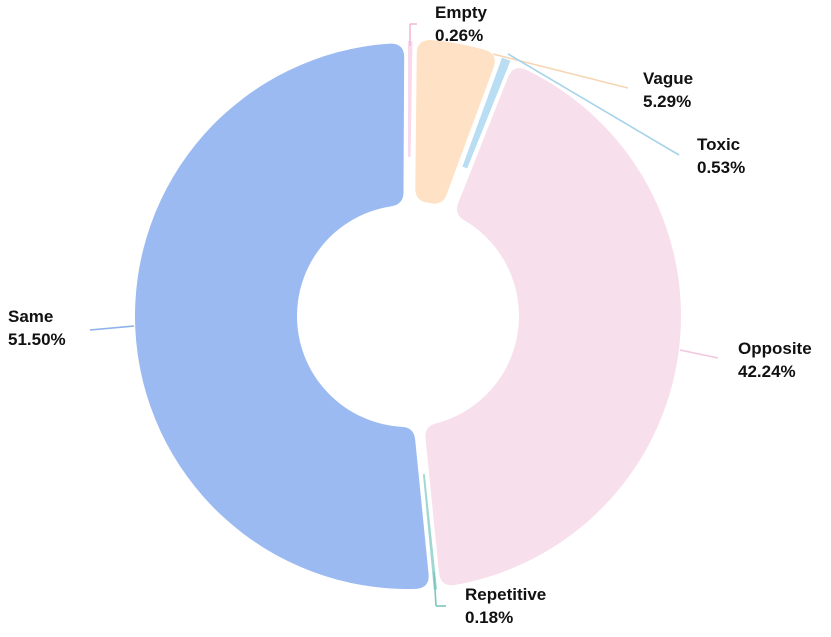  I want to click on label-name-same: Same, so click(30, 316).